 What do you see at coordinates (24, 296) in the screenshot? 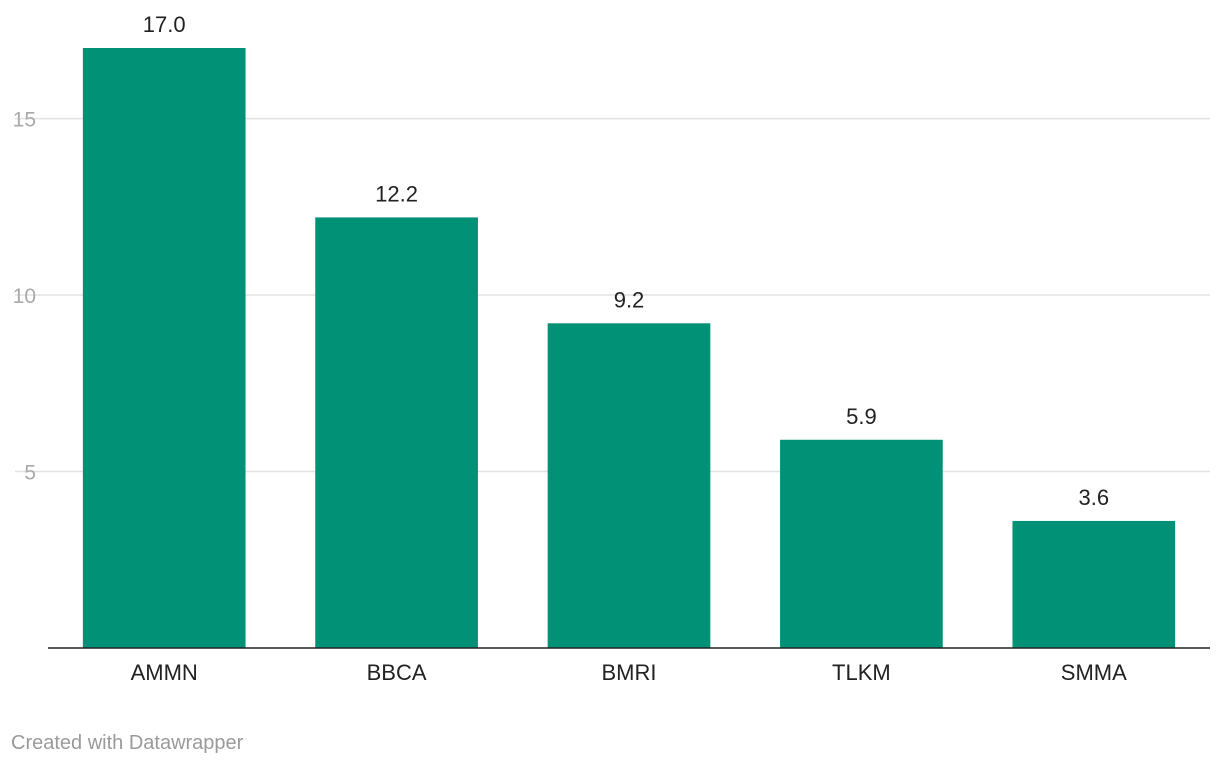
I see `y-tick-label-10: 10` at bounding box center [24, 296].